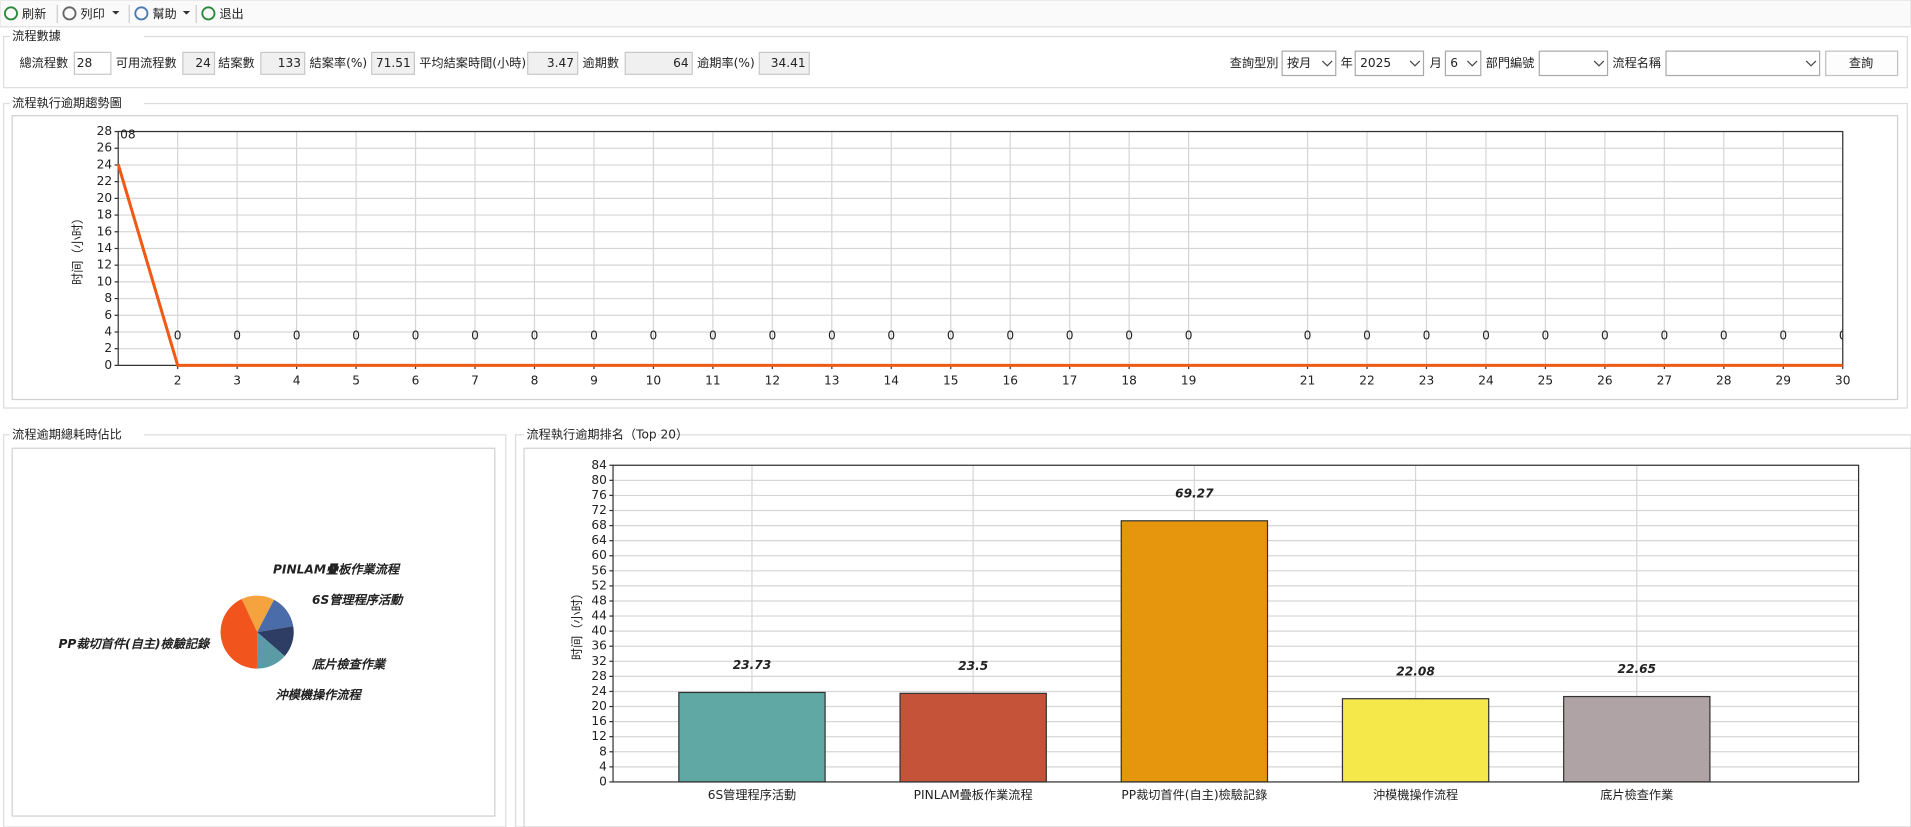 The image size is (1911, 827). What do you see at coordinates (955, 14) in the screenshot?
I see `toolbar` at bounding box center [955, 14].